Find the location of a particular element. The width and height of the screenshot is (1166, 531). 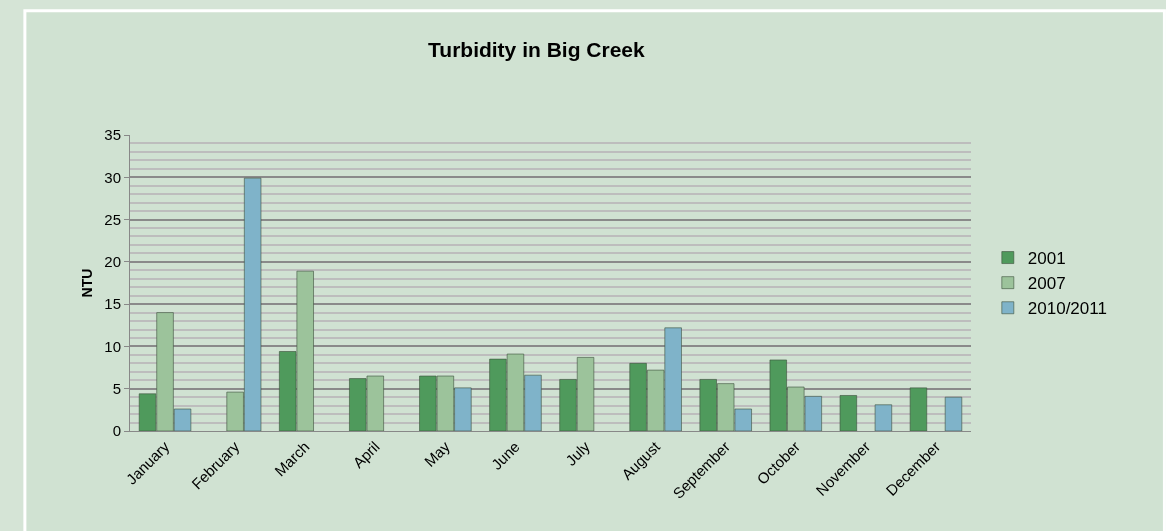

legend-label: 2007 is located at coordinates (1046, 284).